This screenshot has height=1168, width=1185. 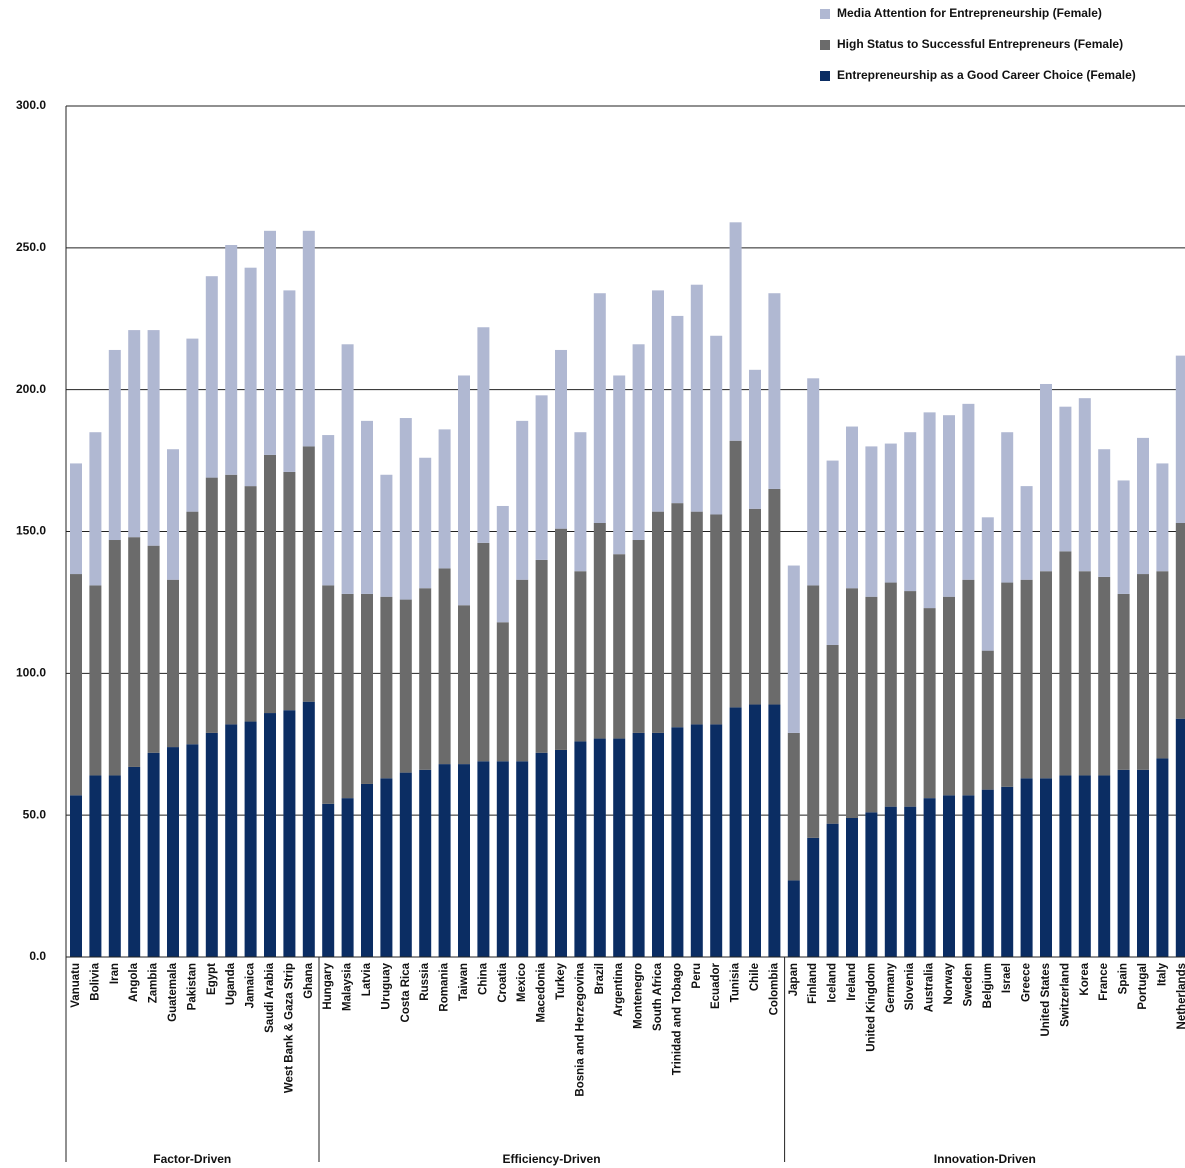 I want to click on x-tick-label: Slovenia, so click(x=910, y=986).